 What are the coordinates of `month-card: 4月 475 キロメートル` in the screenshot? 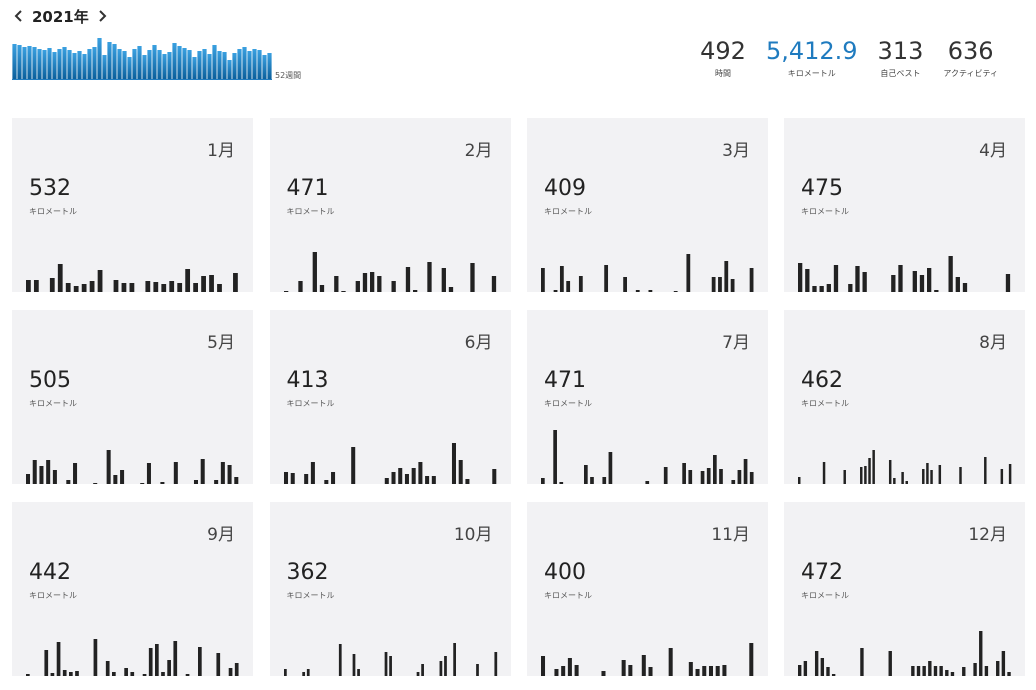 It's located at (904, 205).